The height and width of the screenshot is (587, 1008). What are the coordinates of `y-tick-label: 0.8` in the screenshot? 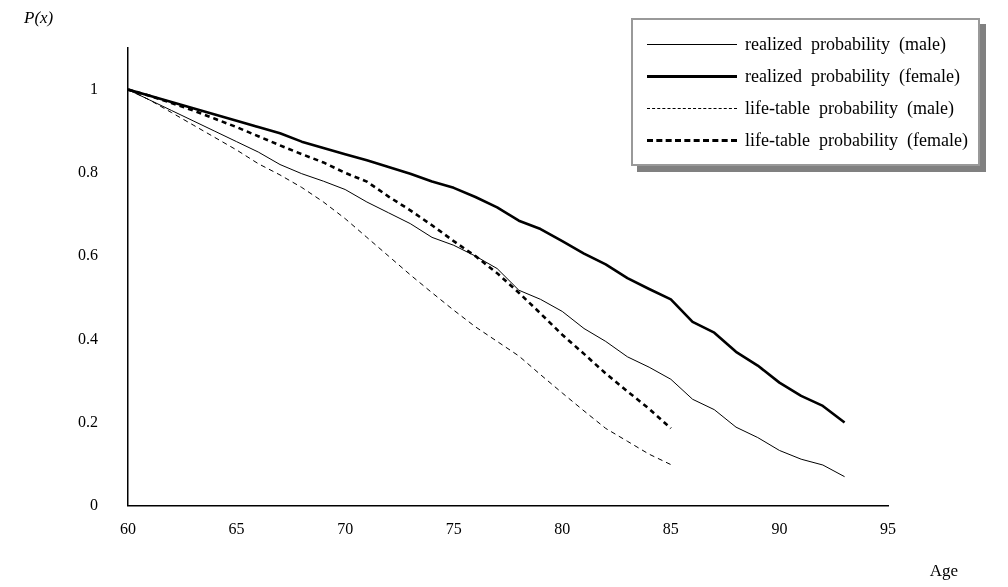 It's located at (88, 172).